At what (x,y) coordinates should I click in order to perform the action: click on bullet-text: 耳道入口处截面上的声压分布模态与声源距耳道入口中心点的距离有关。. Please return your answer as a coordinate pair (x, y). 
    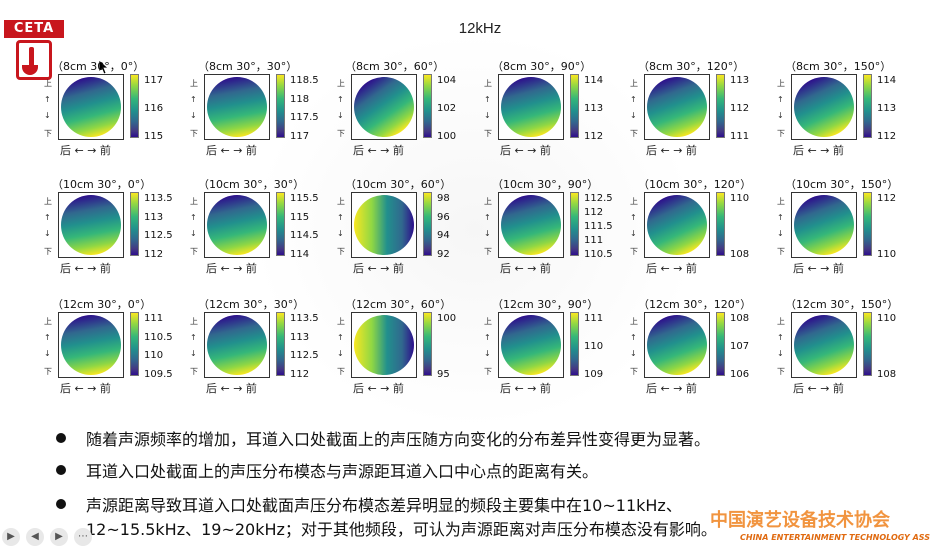
    Looking at the image, I should click on (342, 471).